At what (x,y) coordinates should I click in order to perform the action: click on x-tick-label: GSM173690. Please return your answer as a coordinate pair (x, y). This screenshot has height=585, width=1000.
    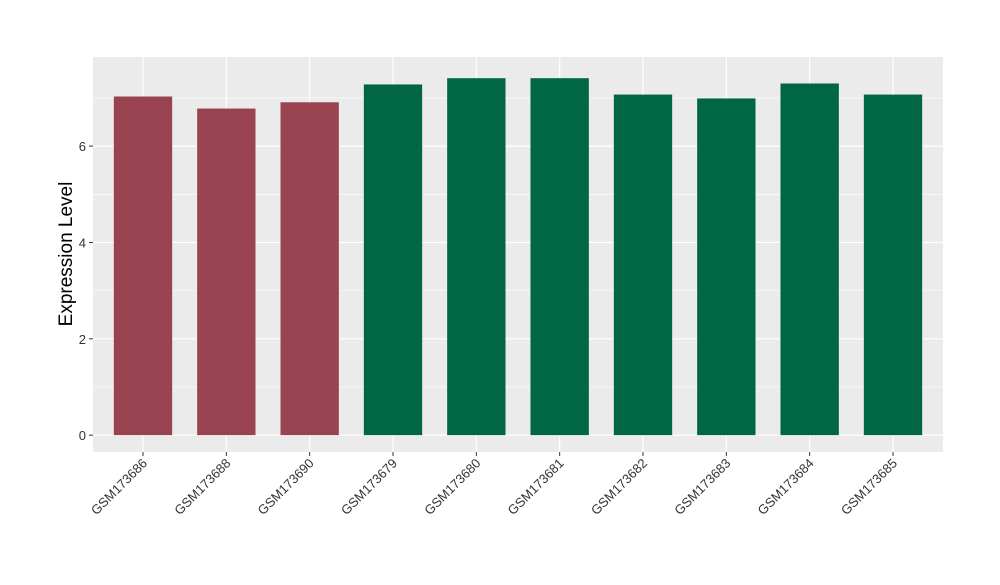
    Looking at the image, I should click on (286, 487).